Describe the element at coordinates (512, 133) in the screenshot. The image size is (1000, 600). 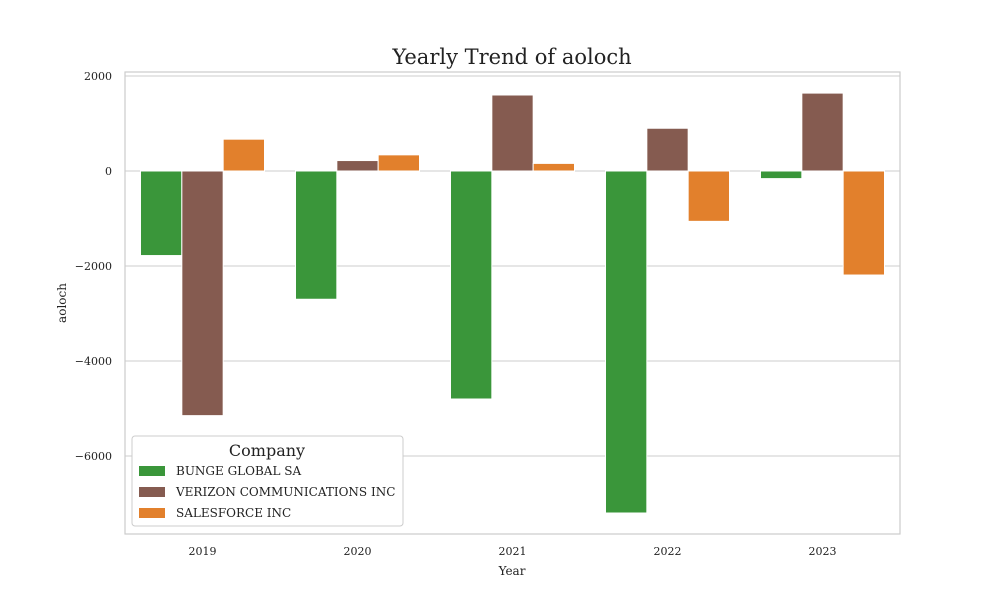
I see `bar-verizon-communications-inc-2021` at that location.